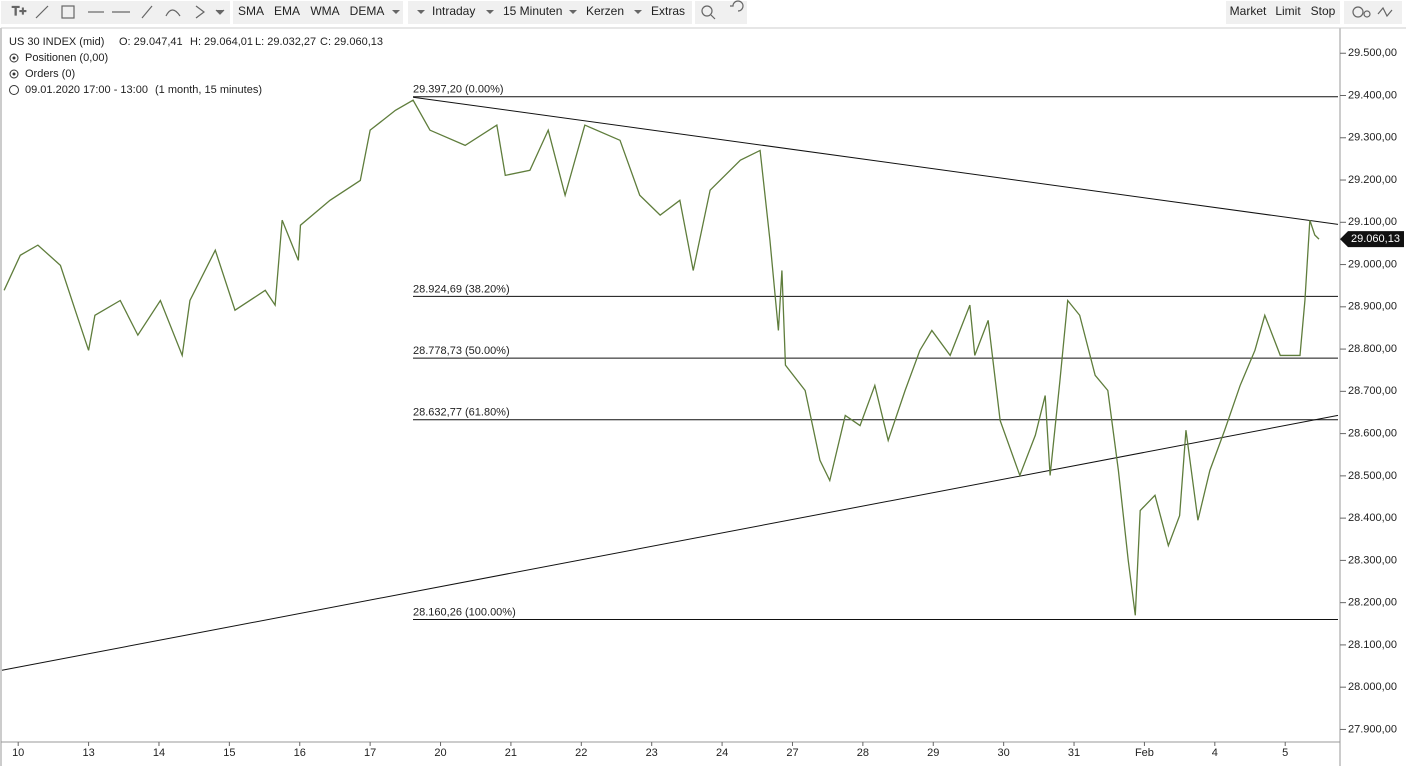 The width and height of the screenshot is (1406, 771). Describe the element at coordinates (287, 11) in the screenshot. I see `indicator-button: EMA` at that location.